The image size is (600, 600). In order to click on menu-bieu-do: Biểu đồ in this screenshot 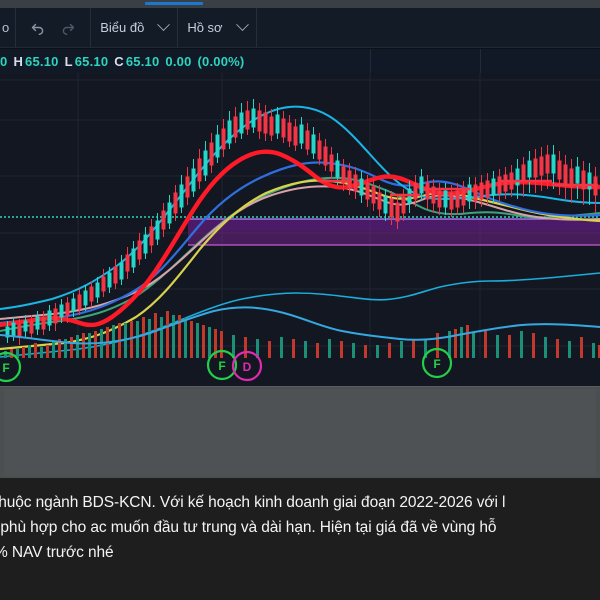, I will do `click(135, 27)`.